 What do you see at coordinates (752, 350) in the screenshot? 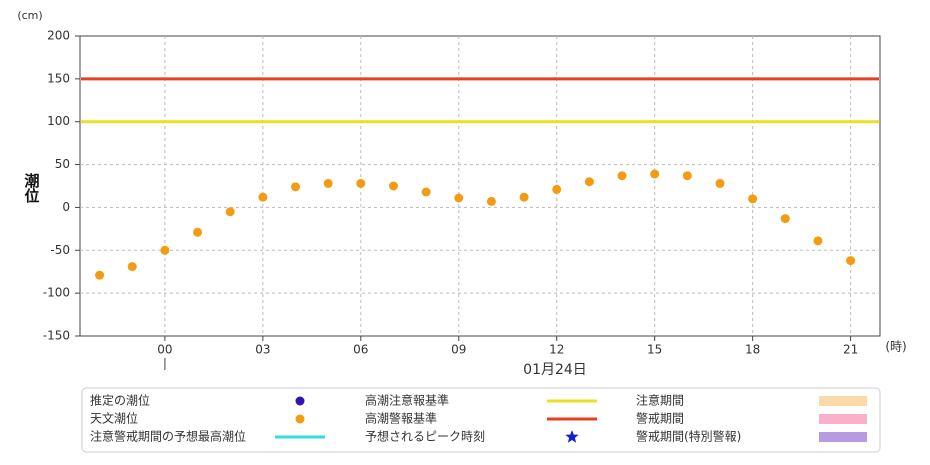
I see `x-tick-label: 18` at bounding box center [752, 350].